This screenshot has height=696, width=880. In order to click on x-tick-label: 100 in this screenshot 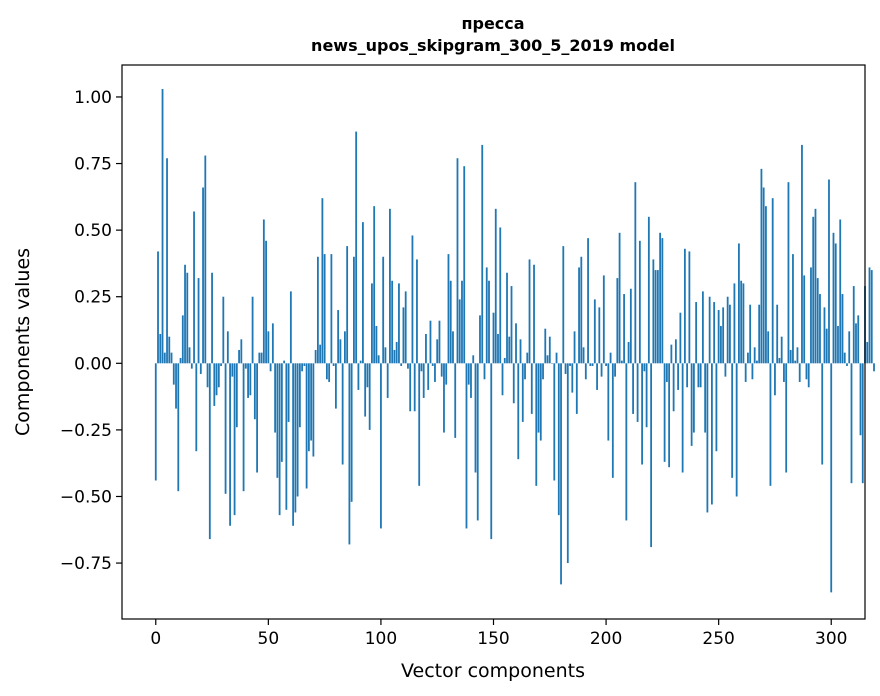, I will do `click(381, 639)`.